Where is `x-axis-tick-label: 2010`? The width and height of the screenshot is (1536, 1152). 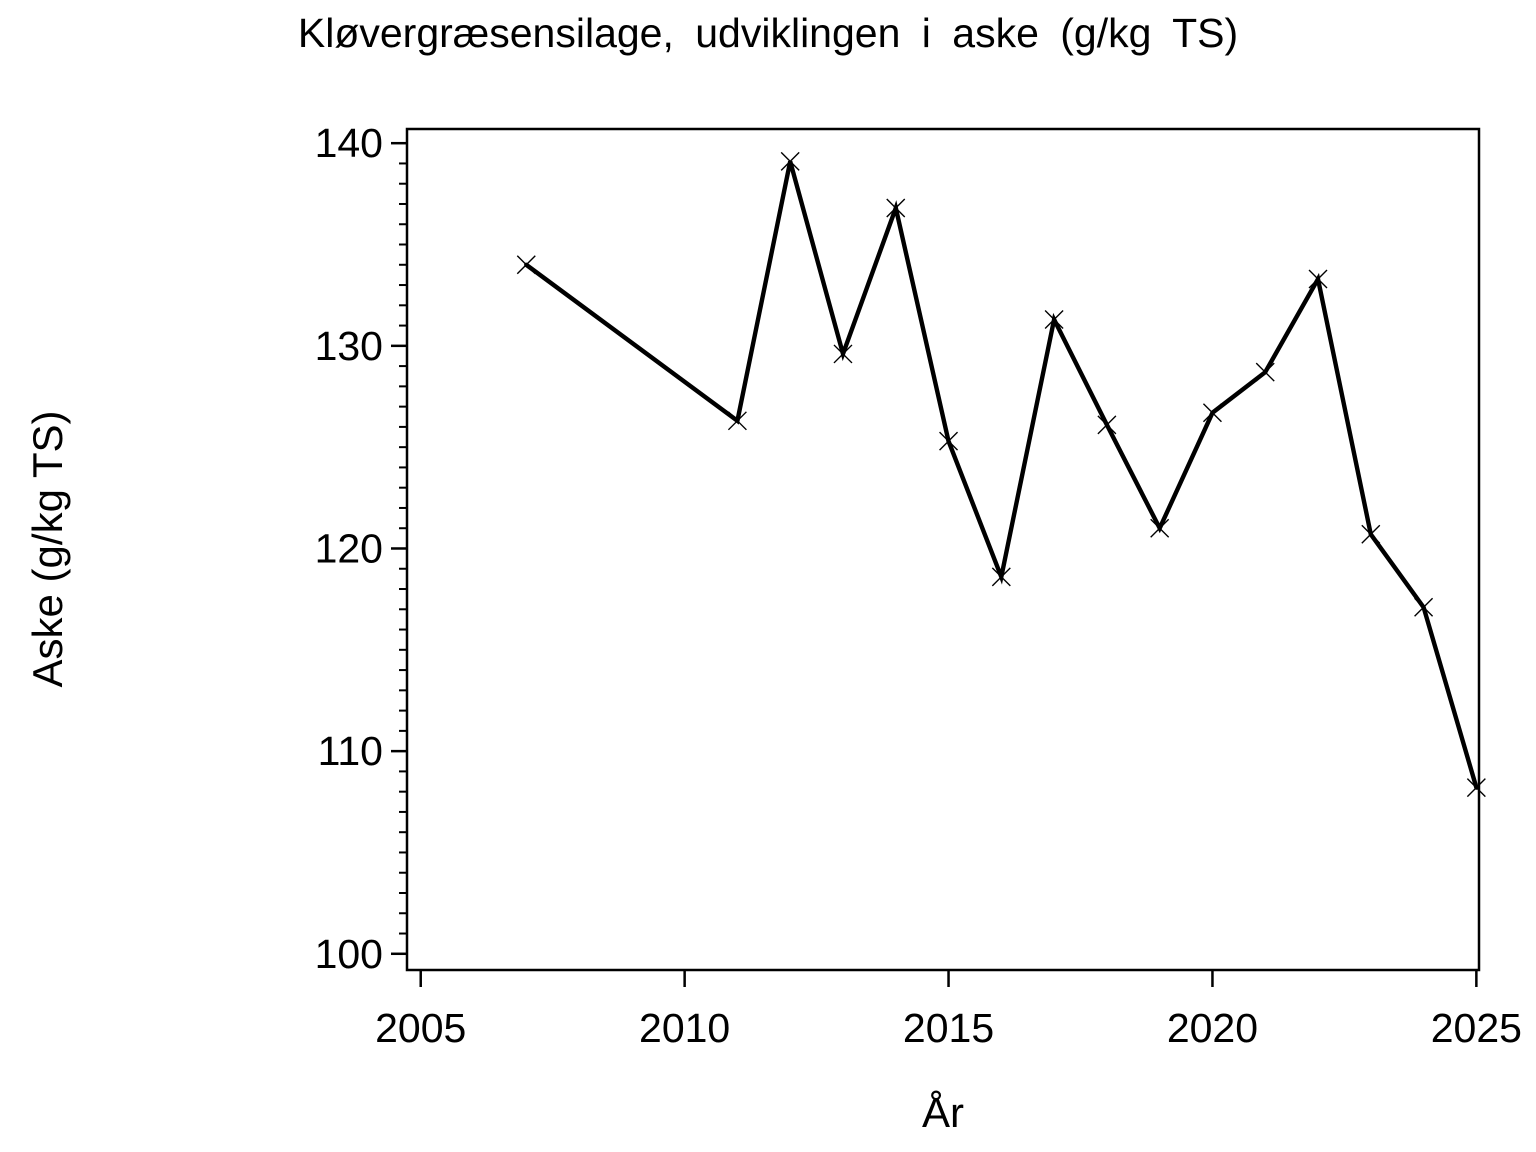
x-axis-tick-label: 2010 is located at coordinates (684, 1028).